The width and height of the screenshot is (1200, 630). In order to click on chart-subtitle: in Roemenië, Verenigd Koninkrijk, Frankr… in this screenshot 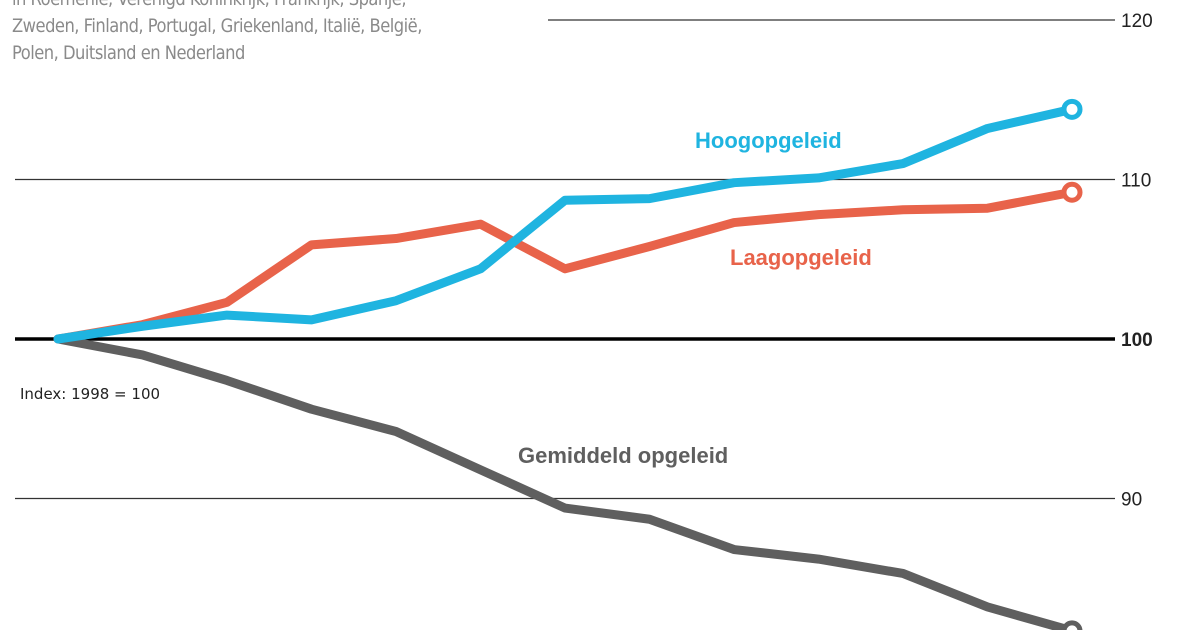, I will do `click(278, 33)`.